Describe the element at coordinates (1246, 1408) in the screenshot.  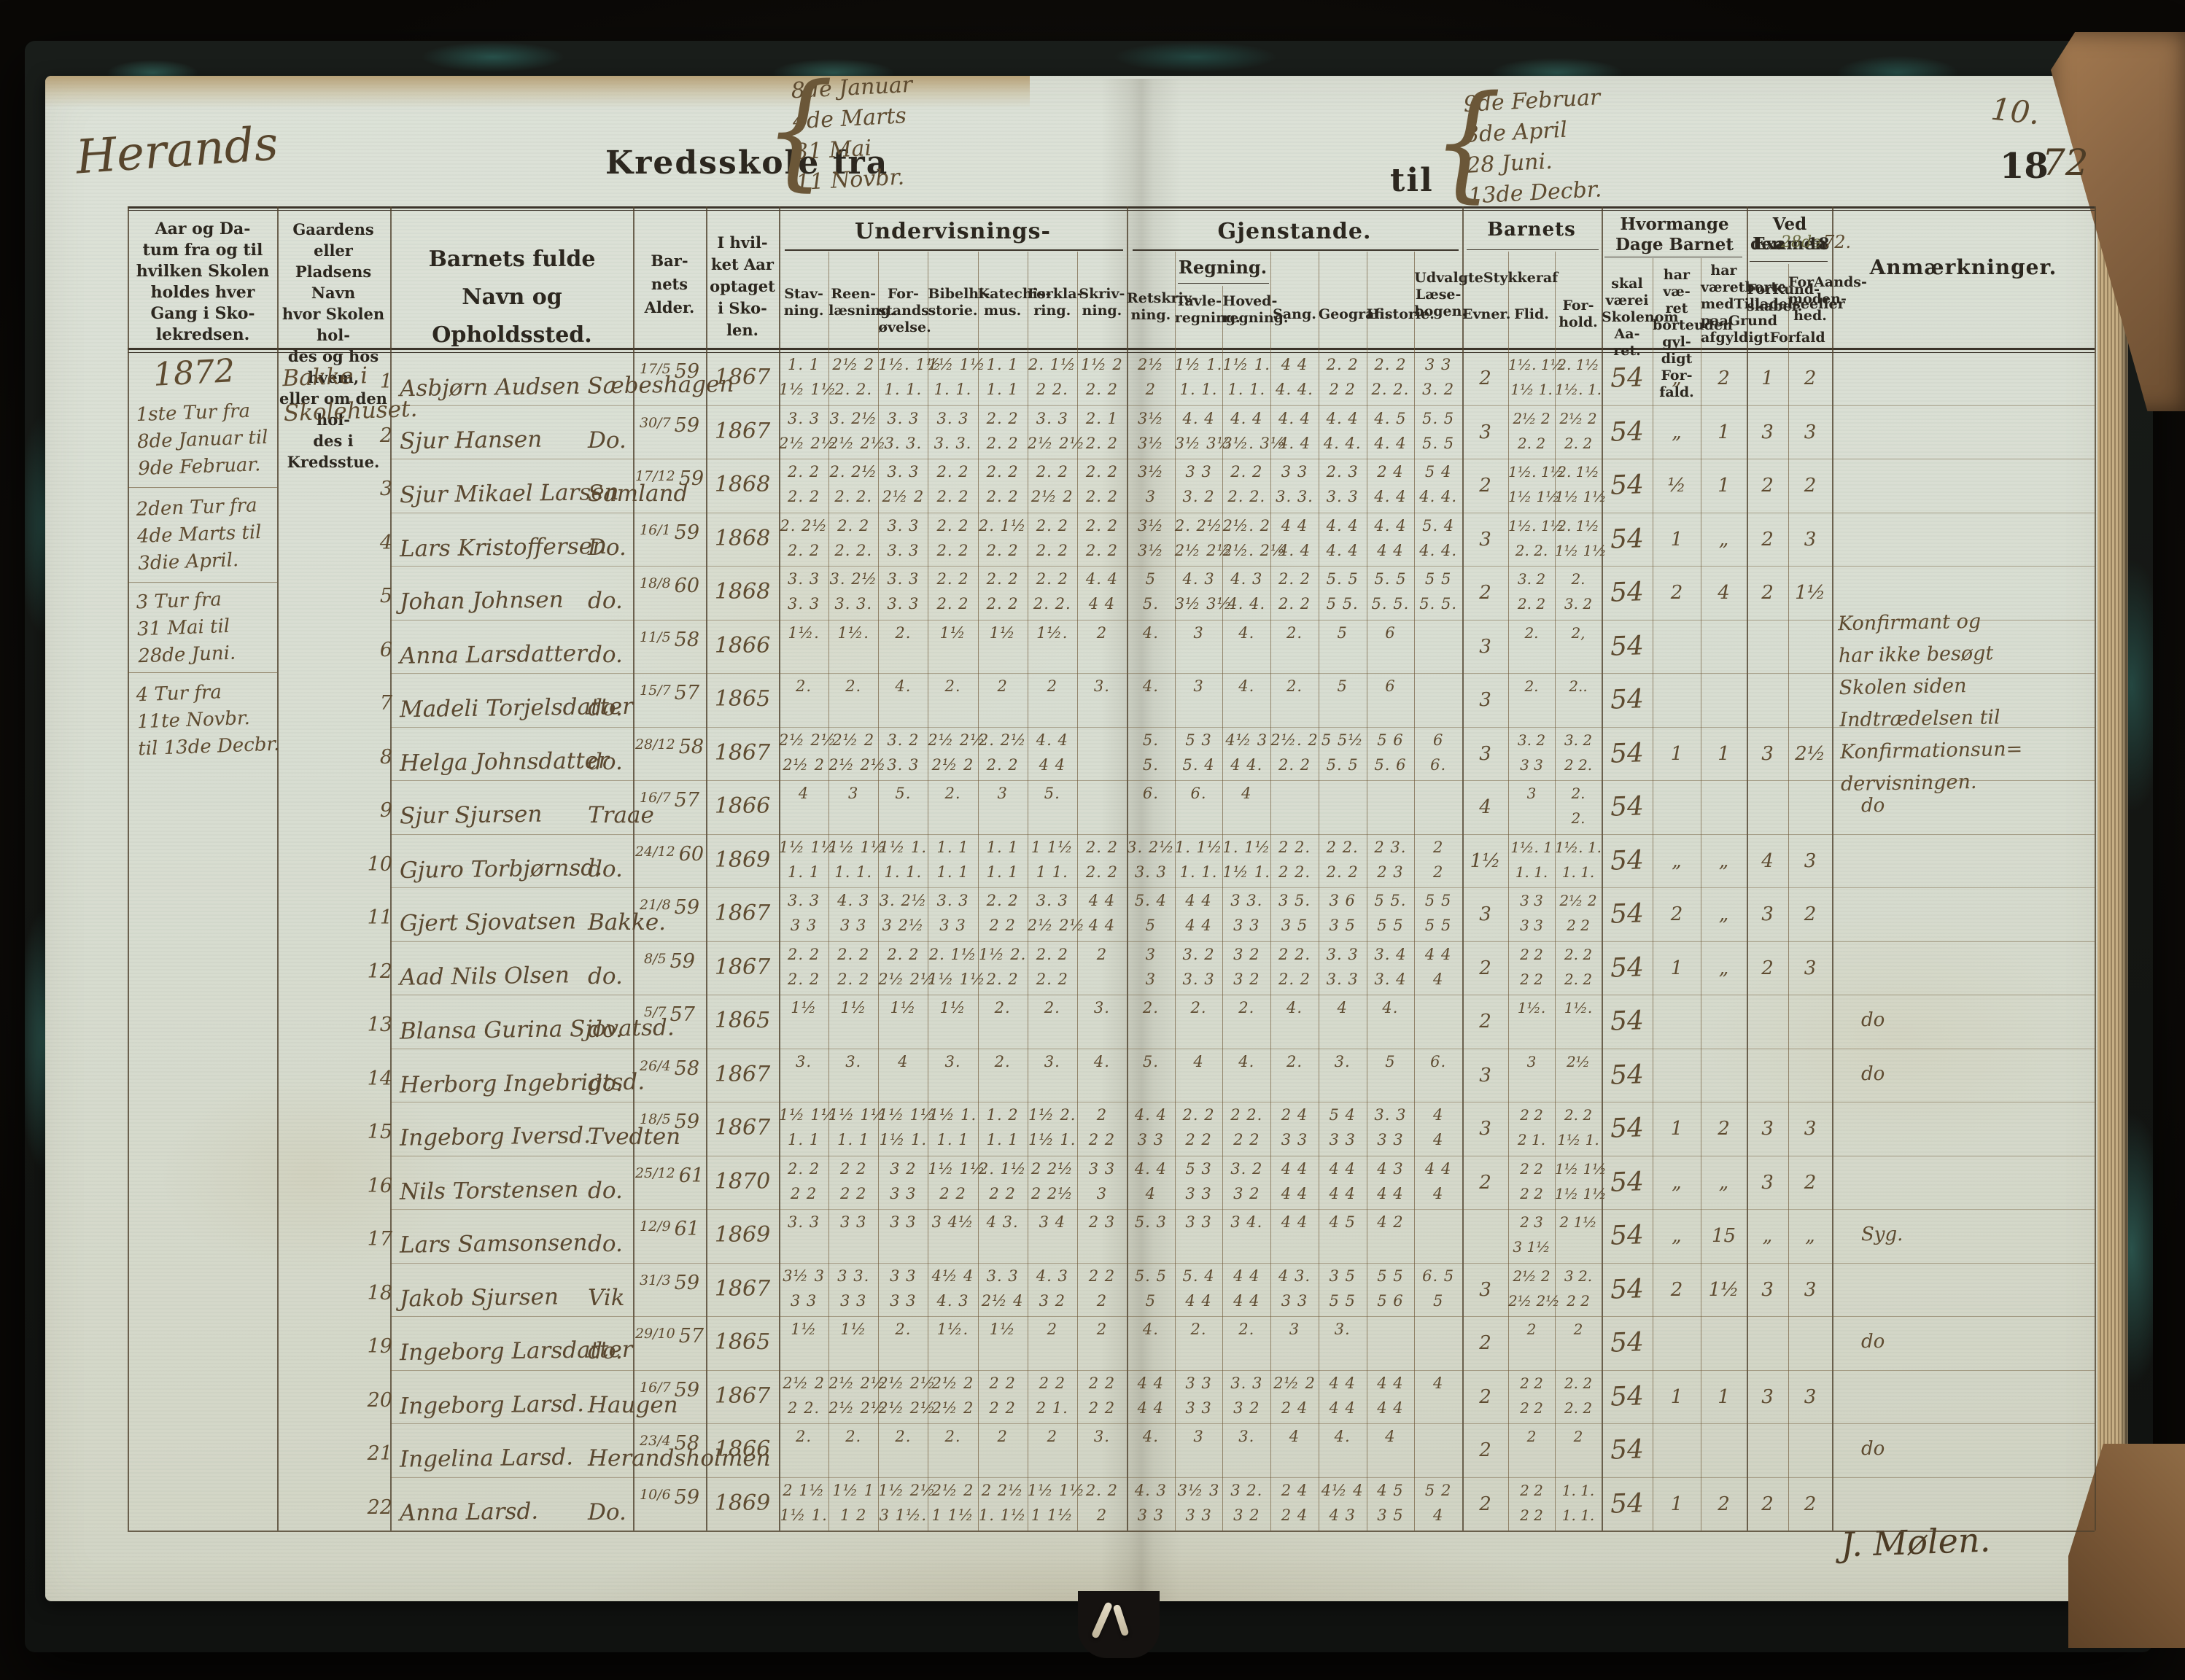
I see `grade-cell: 3 2` at that location.